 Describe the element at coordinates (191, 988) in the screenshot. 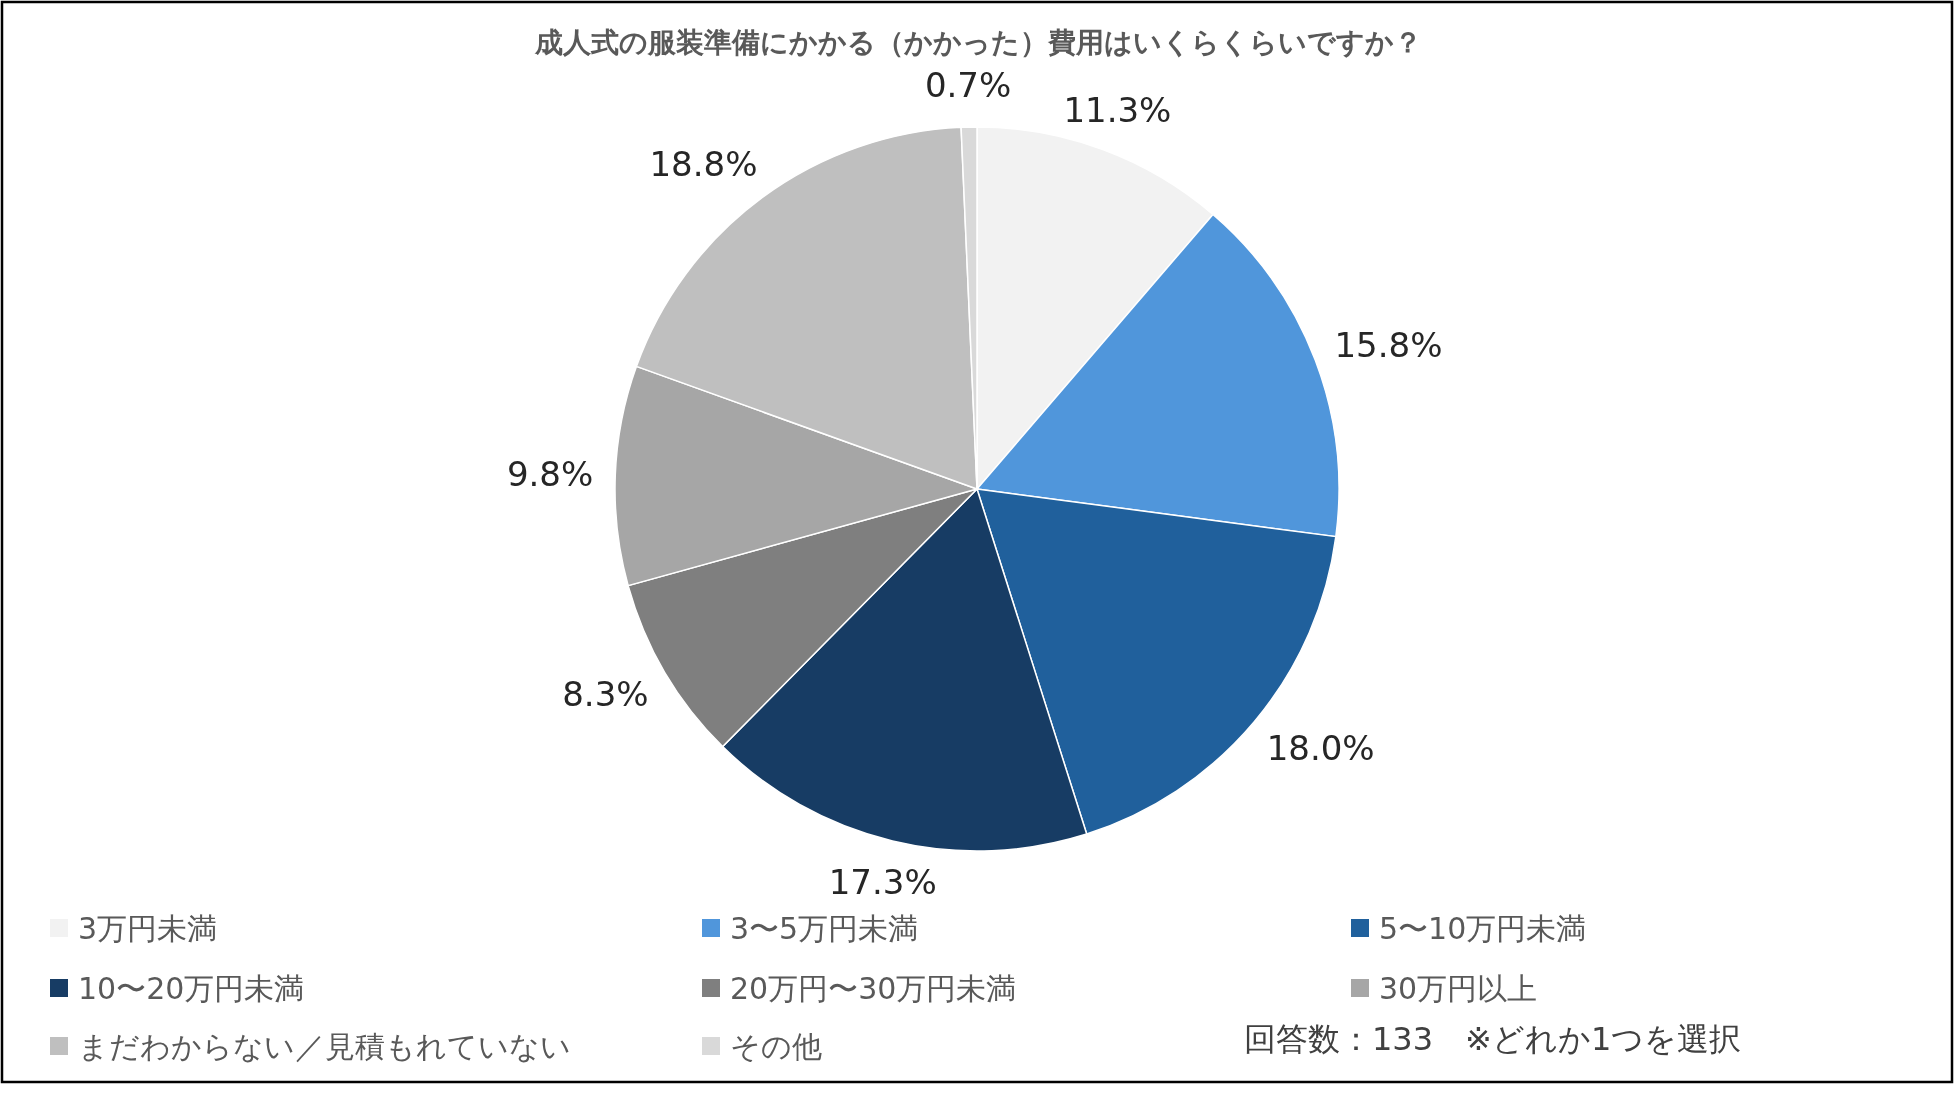

I see `legend-label: 10〜20万円未満` at that location.